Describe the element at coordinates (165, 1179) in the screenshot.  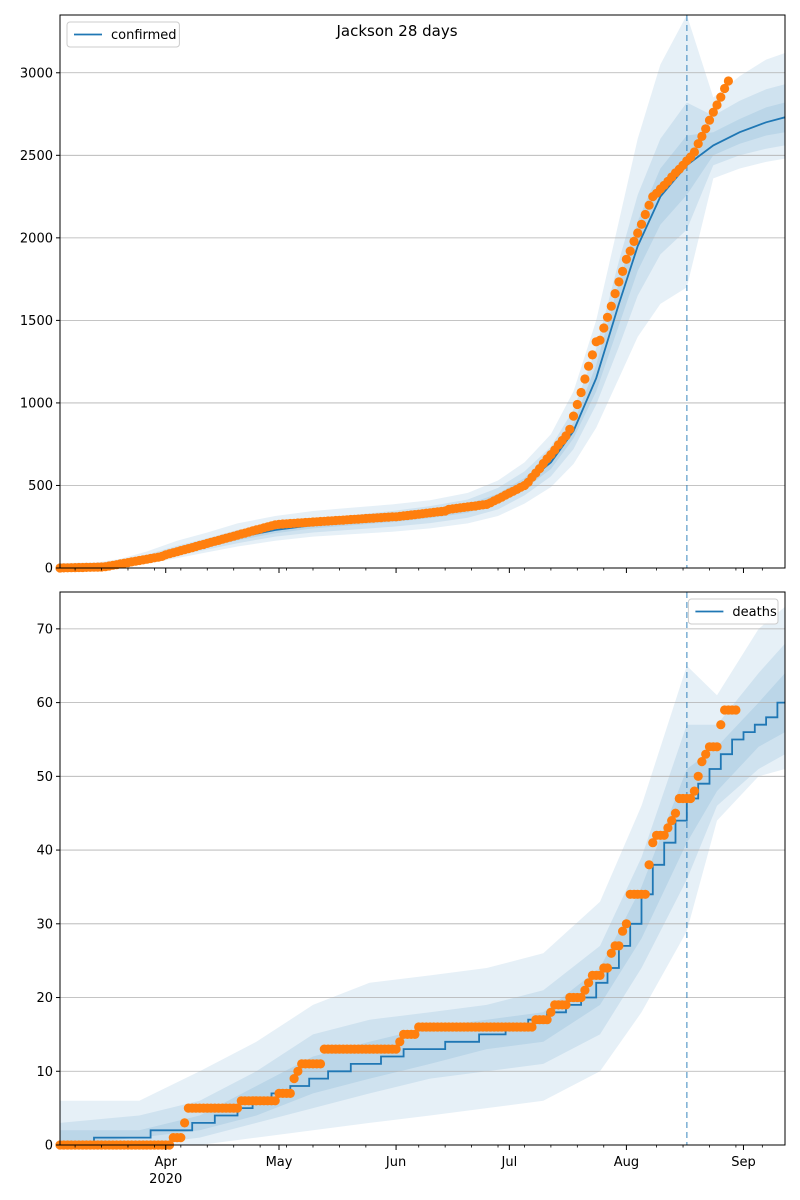
I see `xtick-year-label: 2020` at that location.